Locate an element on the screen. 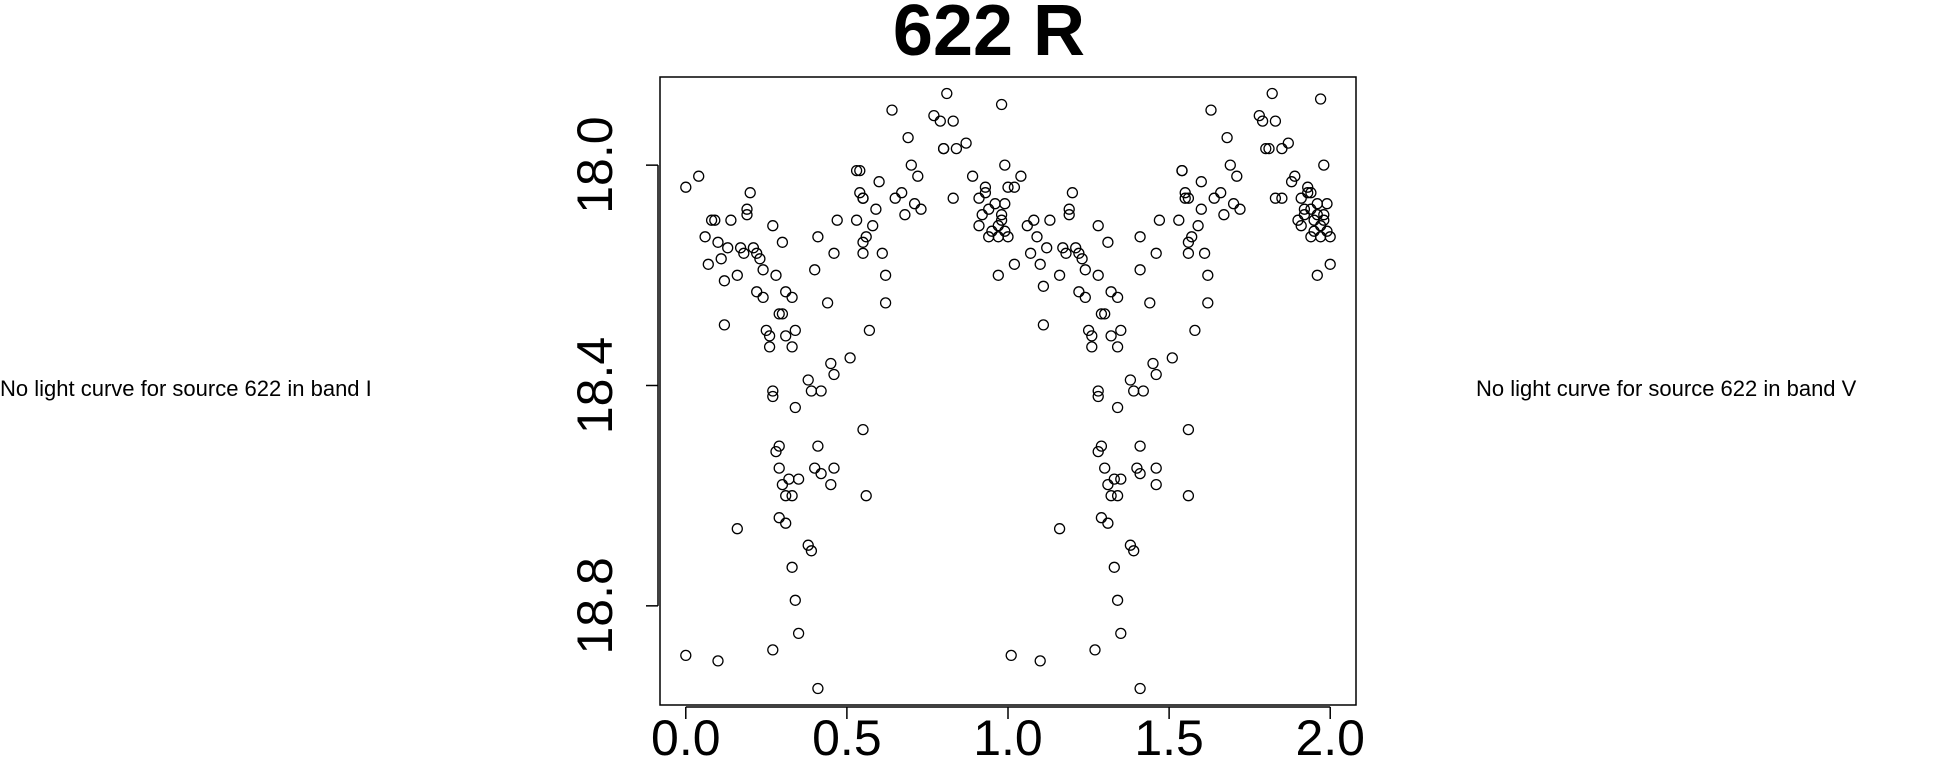 This screenshot has width=1952, height=760. y-tick-label: 18.8 is located at coordinates (595, 605).